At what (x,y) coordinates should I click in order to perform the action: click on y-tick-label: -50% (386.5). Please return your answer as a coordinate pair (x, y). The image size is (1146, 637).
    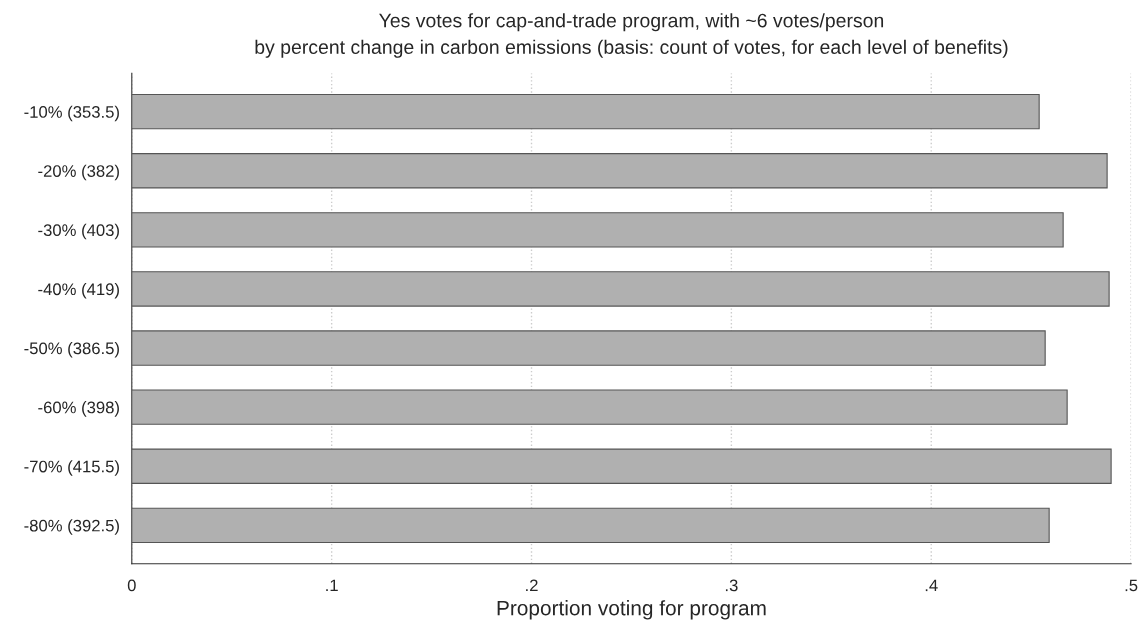
    Looking at the image, I should click on (71, 350).